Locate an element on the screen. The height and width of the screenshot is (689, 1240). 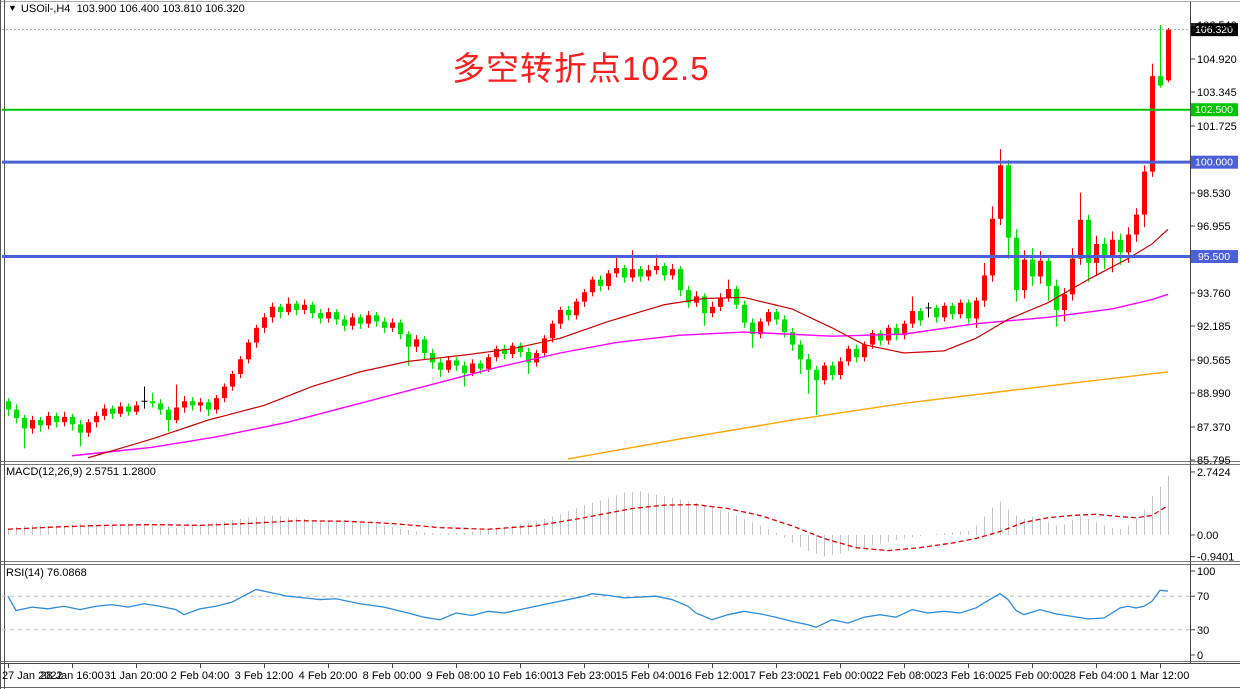
macd-tick-label: 0.00 is located at coordinates (1207, 536).